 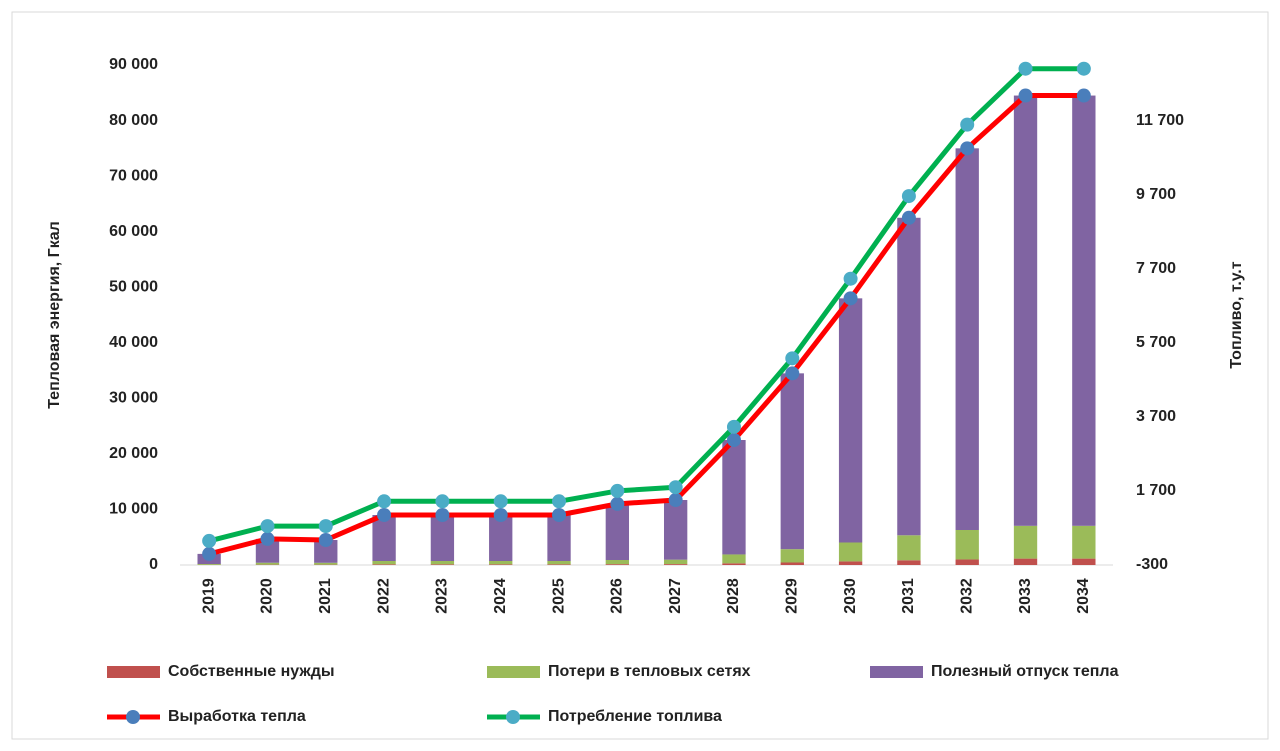 What do you see at coordinates (1160, 120) in the screenshot?
I see `y2-tick-label: 11 700` at bounding box center [1160, 120].